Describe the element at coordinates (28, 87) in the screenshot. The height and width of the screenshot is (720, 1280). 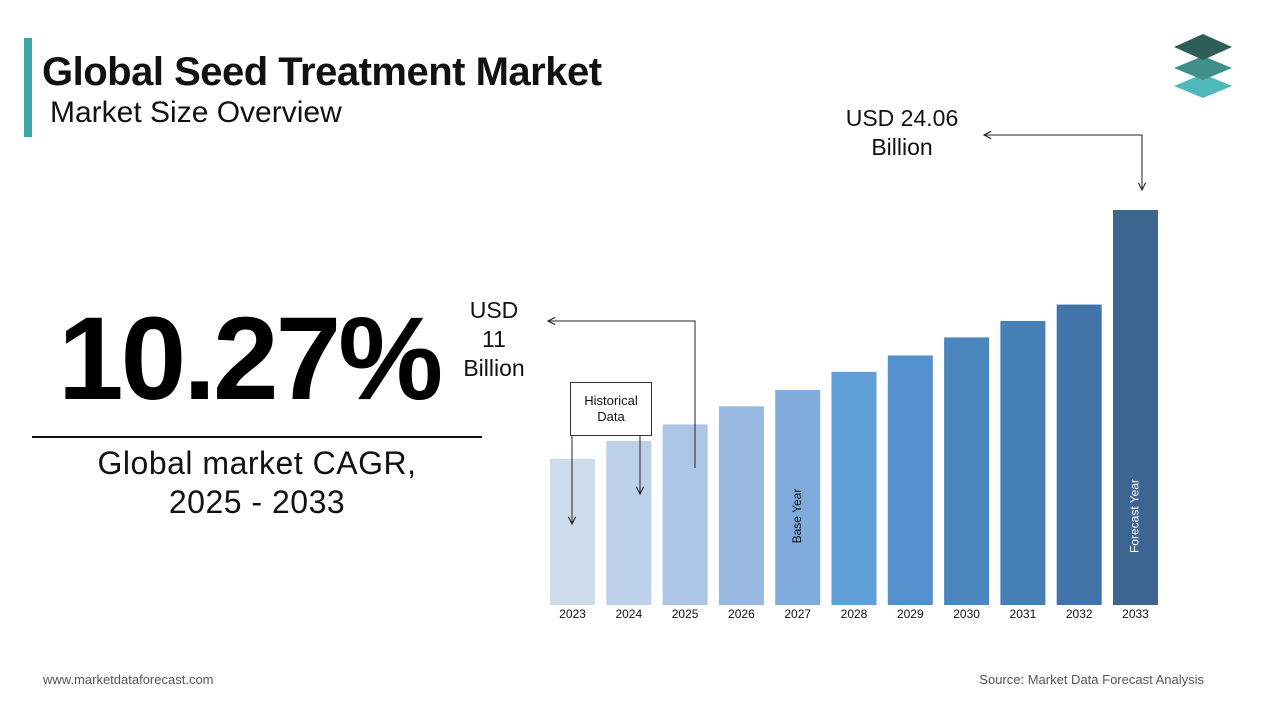
I see `title-accent-bar` at that location.